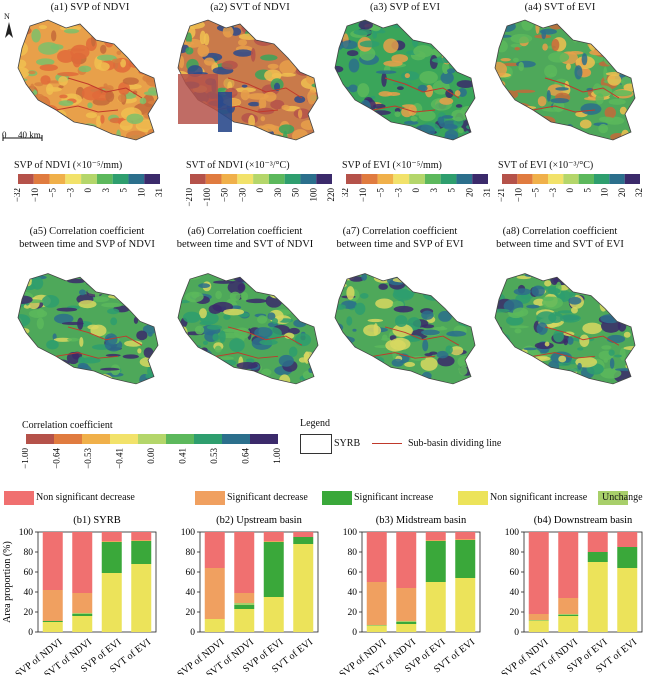 This screenshot has height=675, width=650. Describe the element at coordinates (68, 165) in the screenshot. I see `colorbar-title-a1: SVP of NDVI (×10⁻⁵/mm)` at that location.